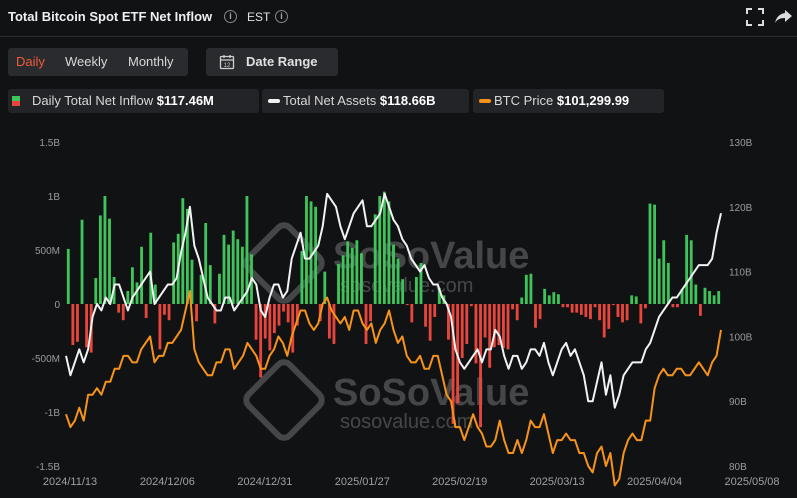 Image resolution: width=797 pixels, height=498 pixels. Describe the element at coordinates (151, 61) in the screenshot. I see `tab-monthly: Monthly` at that location.